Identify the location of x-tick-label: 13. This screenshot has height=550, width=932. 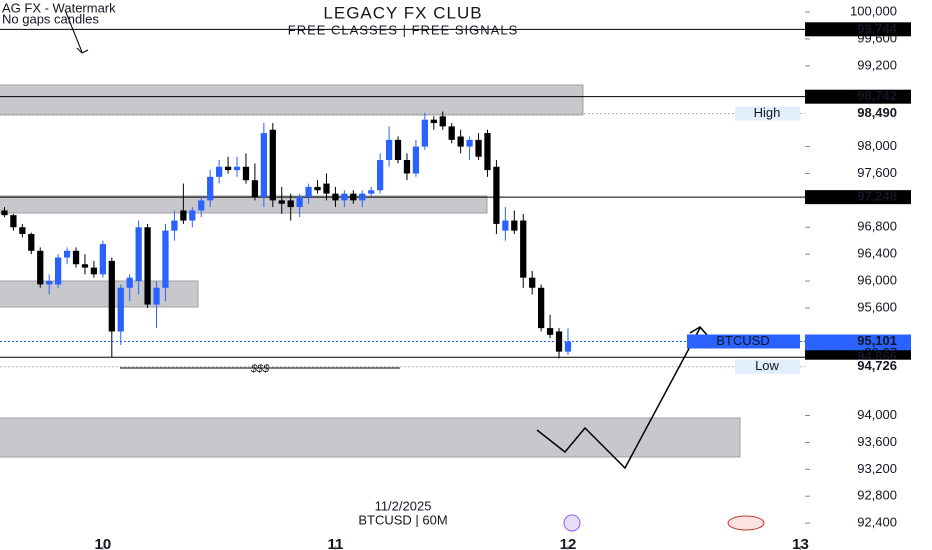
(800, 543).